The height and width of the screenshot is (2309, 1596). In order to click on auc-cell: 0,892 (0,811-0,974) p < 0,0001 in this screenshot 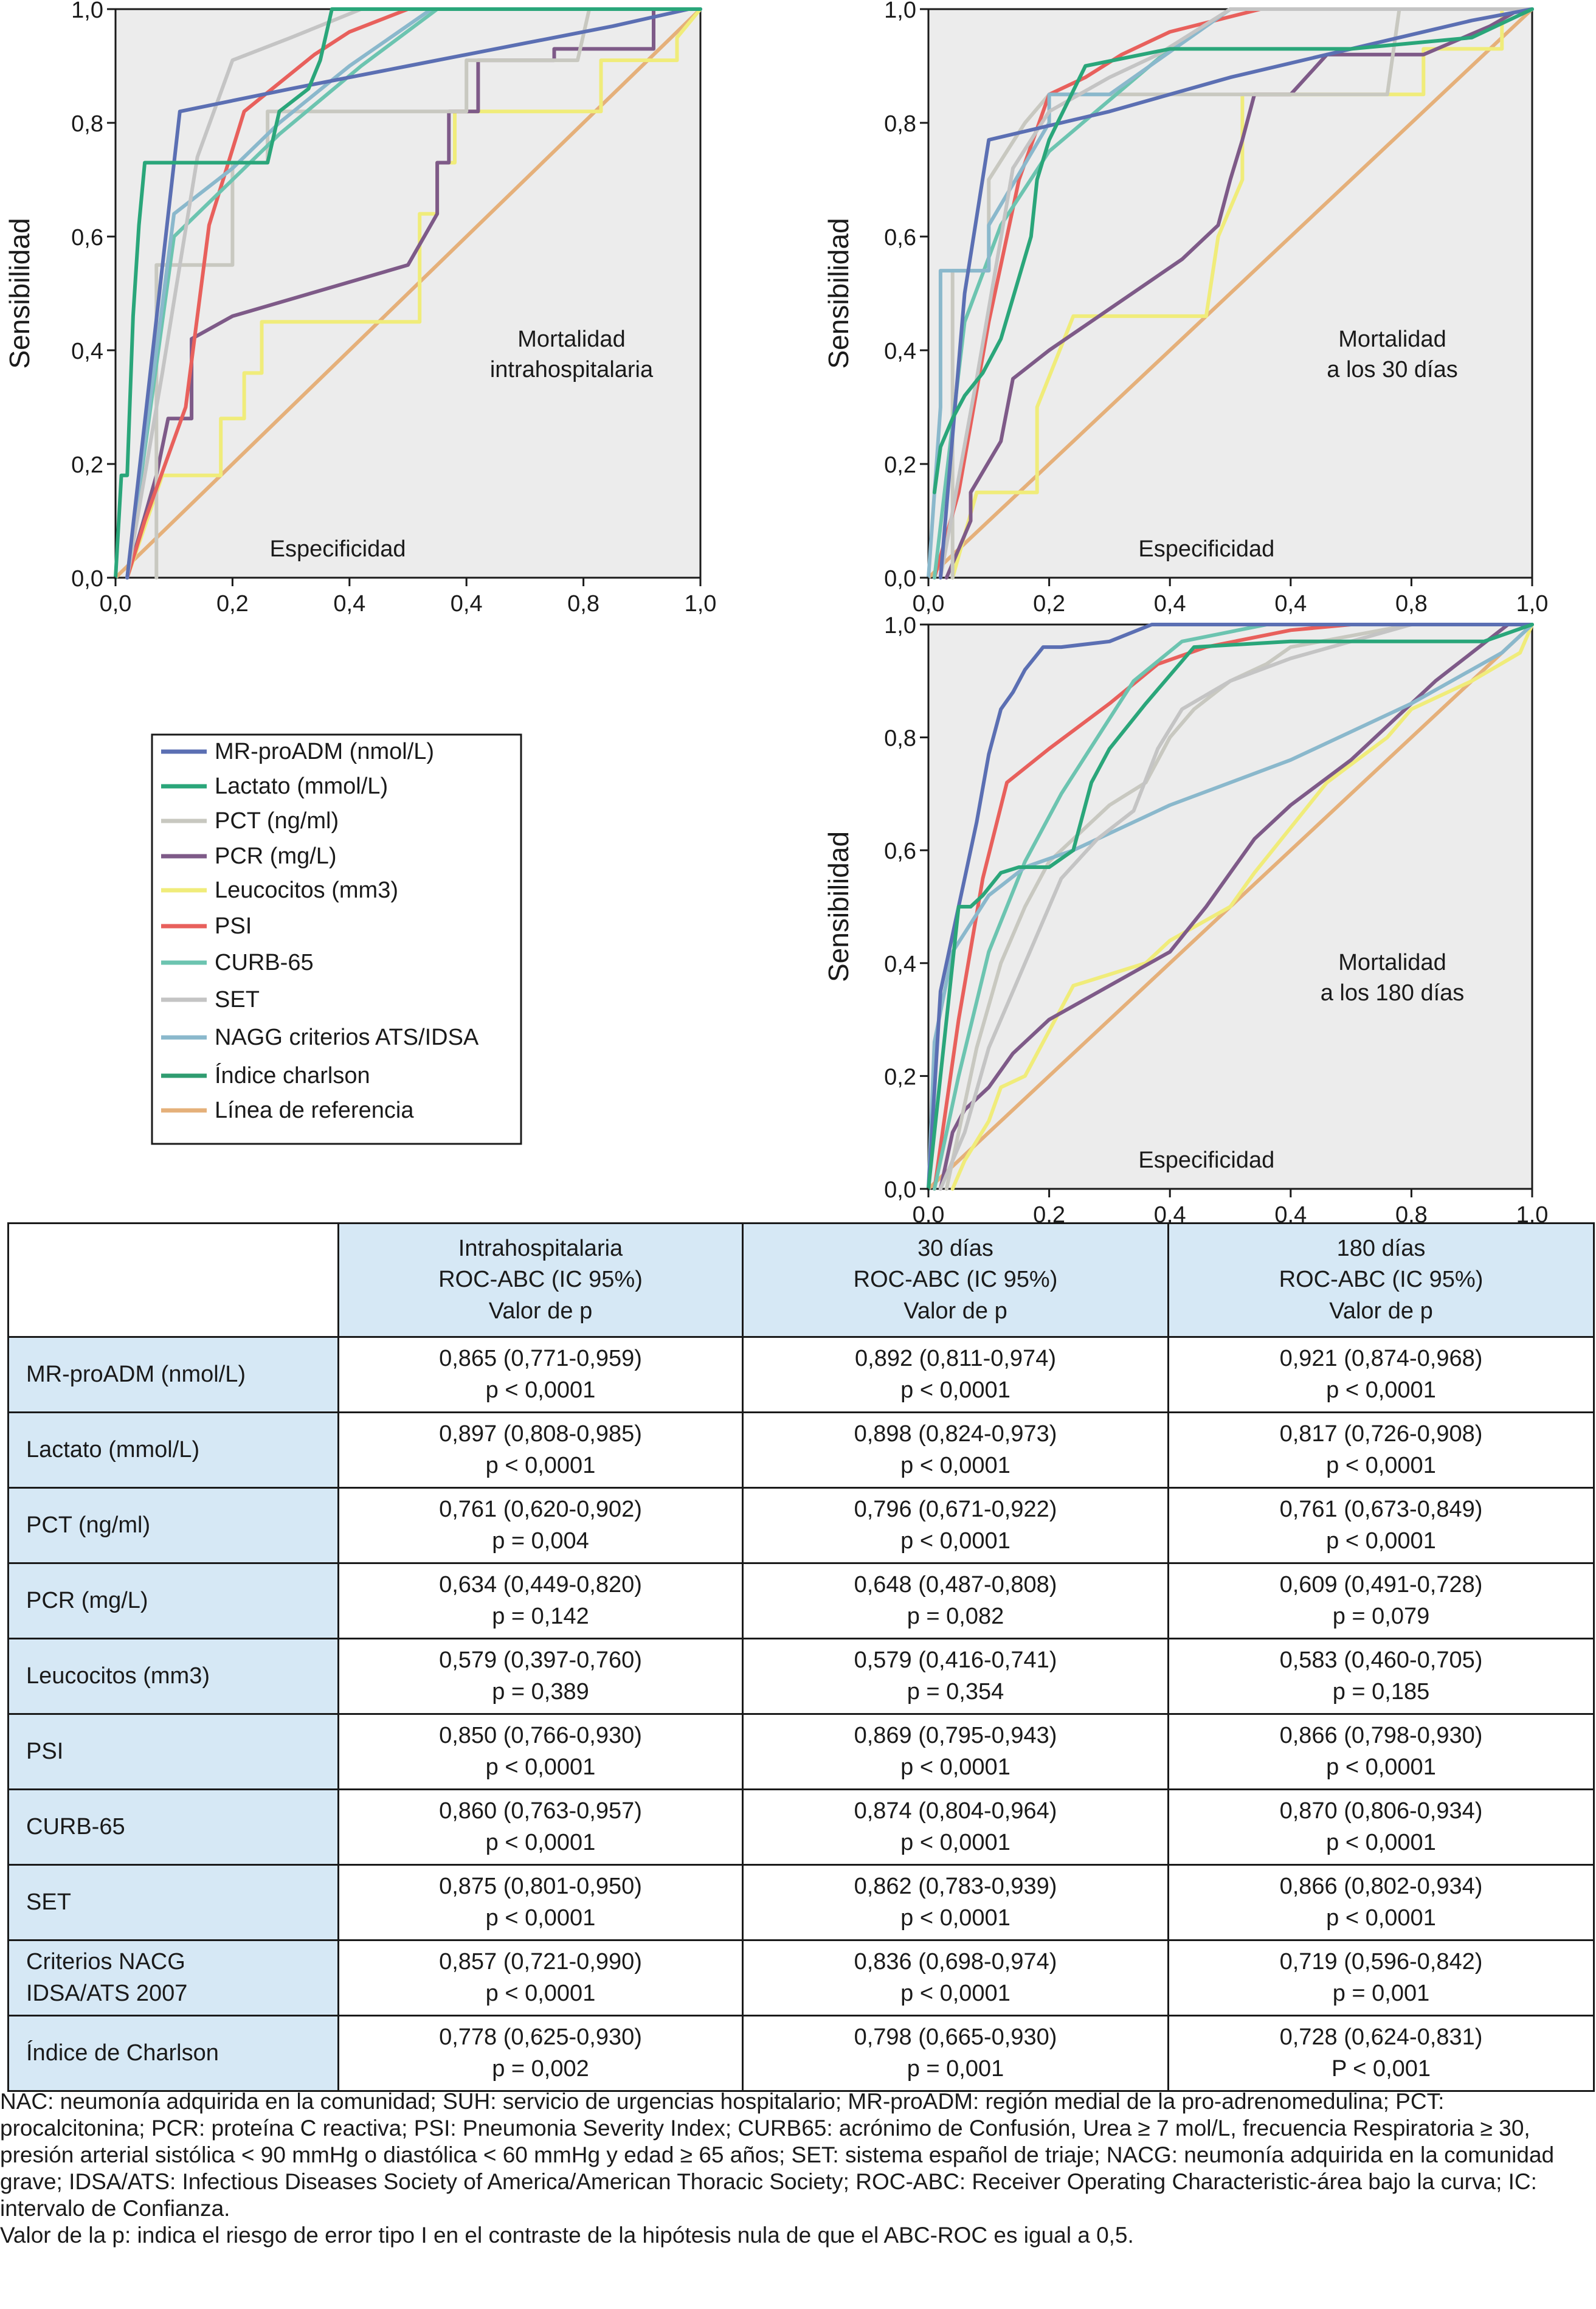, I will do `click(955, 1374)`.